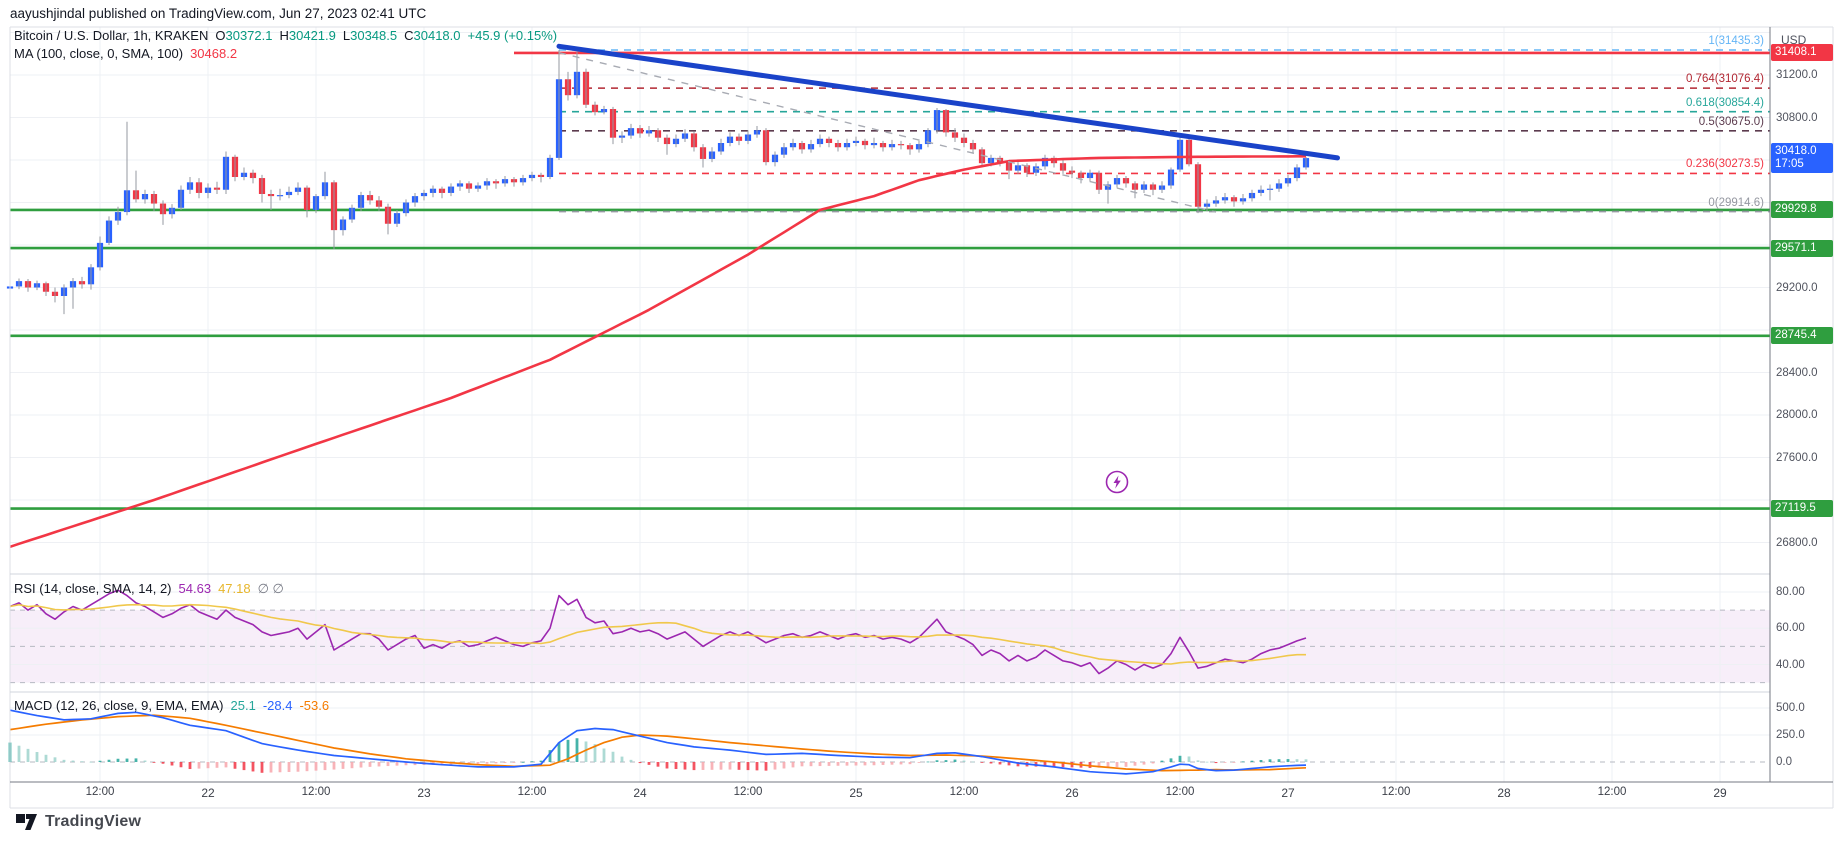  What do you see at coordinates (1790, 664) in the screenshot?
I see `rsi-axis-tick: 40.00` at bounding box center [1790, 664].